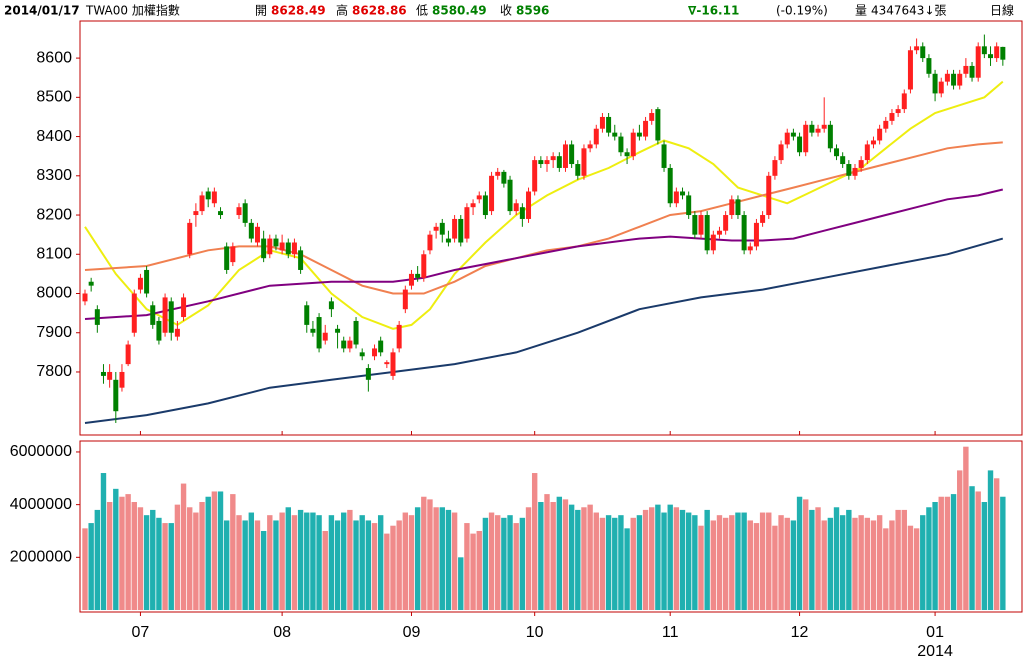 The height and width of the screenshot is (662, 1024). Describe the element at coordinates (1002, 10) in the screenshot. I see `period: 日線` at that location.